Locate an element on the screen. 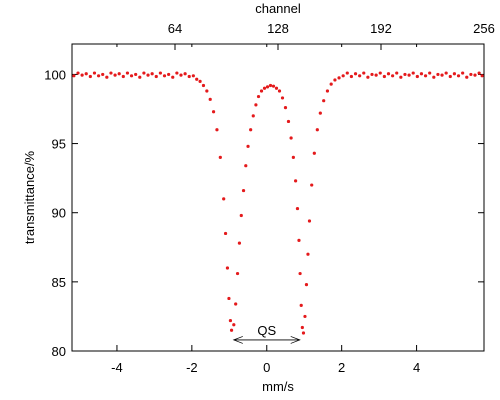 The image size is (500, 400). y-tick-label: 80 is located at coordinates (59, 351).